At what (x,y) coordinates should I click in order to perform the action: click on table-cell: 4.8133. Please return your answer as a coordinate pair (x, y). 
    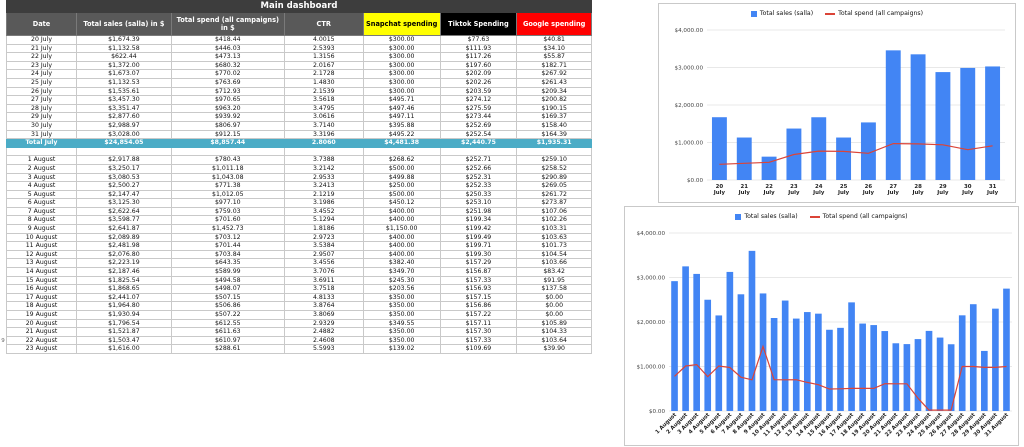
    Looking at the image, I should click on (323, 297).